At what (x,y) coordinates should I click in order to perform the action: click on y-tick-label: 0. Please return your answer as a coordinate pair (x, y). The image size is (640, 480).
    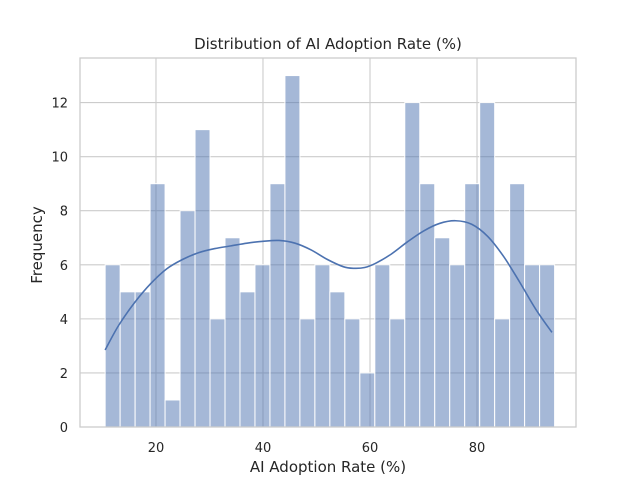
    Looking at the image, I should click on (64, 428).